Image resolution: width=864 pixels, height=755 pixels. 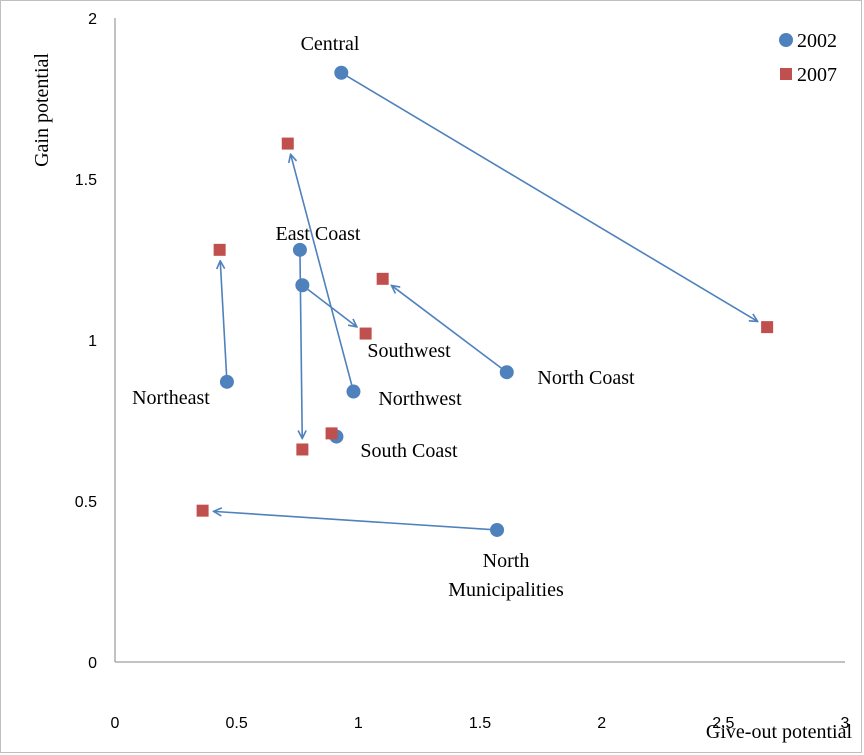 I want to click on point-label: Southwest, so click(x=409, y=351).